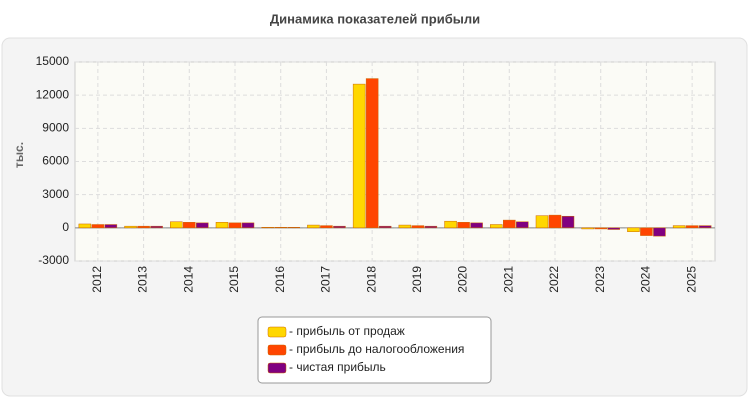 Image resolution: width=750 pixels, height=405 pixels. Describe the element at coordinates (55, 194) in the screenshot. I see `y-tick-label: 3000` at that location.